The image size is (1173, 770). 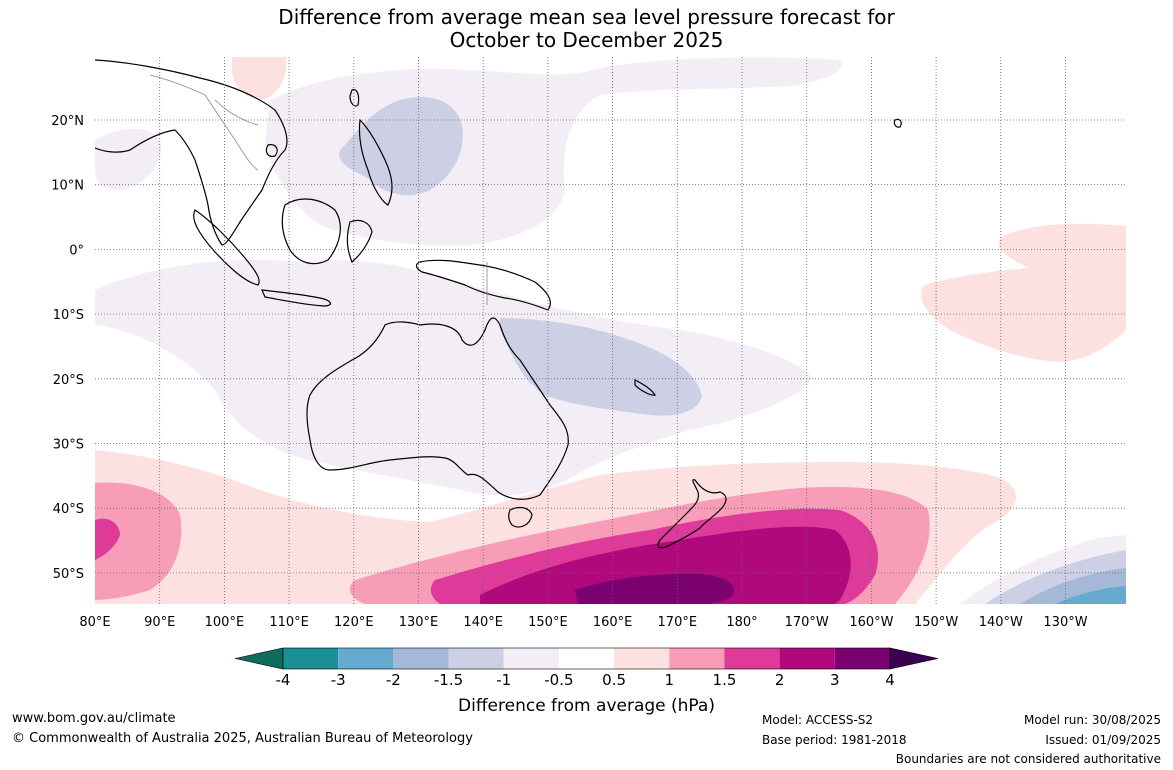 What do you see at coordinates (375, 162) in the screenshot?
I see `philippines-coastline` at bounding box center [375, 162].